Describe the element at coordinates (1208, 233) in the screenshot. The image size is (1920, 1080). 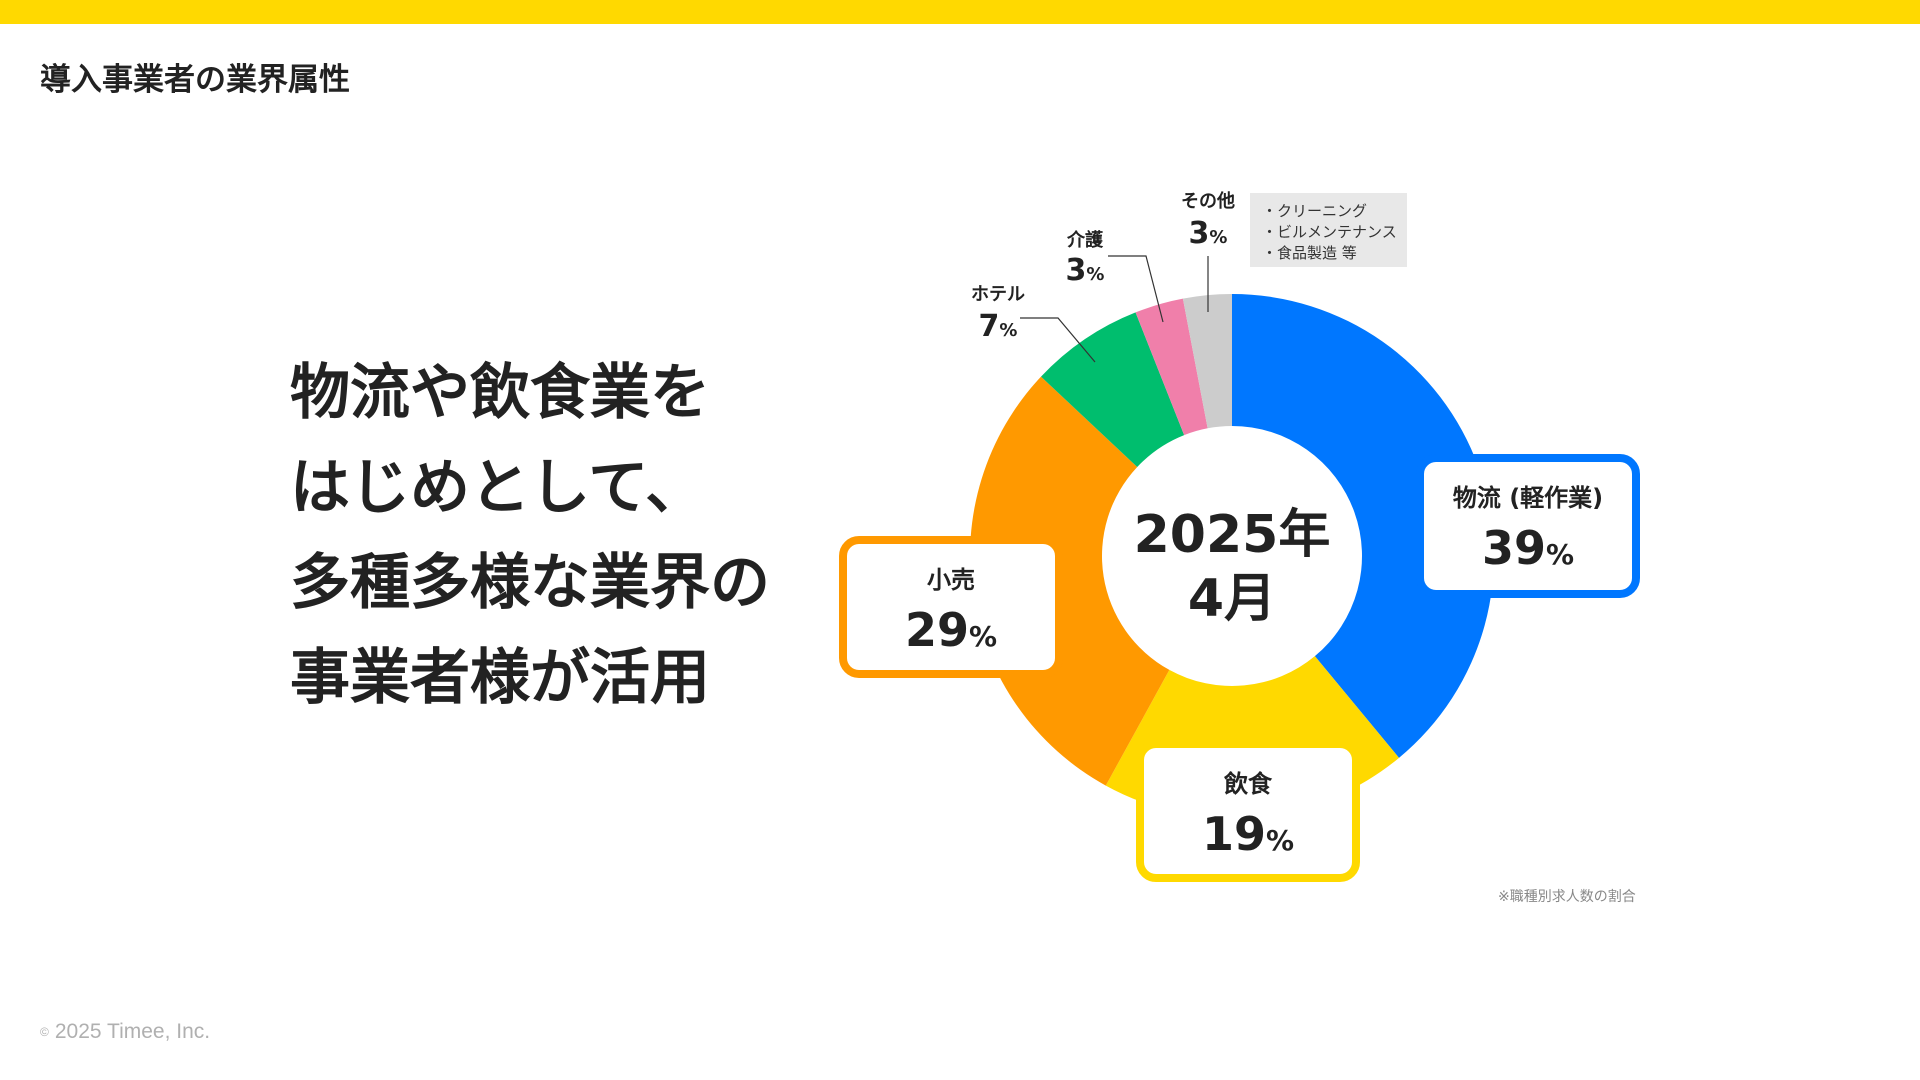
I see `label-value-other: 3%` at that location.